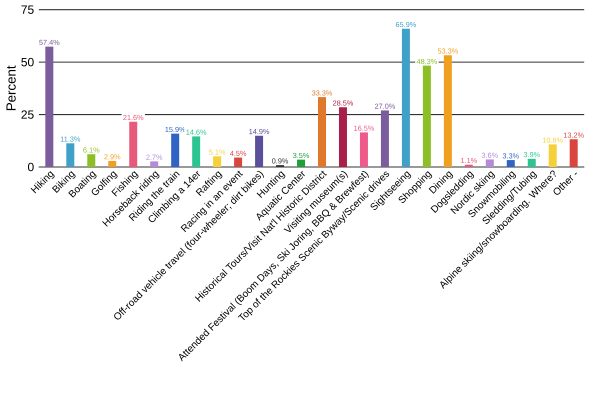 The height and width of the screenshot is (396, 600). Describe the element at coordinates (27, 62) in the screenshot. I see `y-tick-label: 50` at that location.